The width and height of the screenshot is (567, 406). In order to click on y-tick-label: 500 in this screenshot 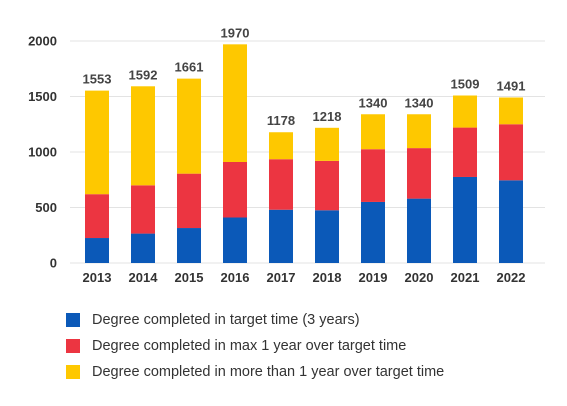, I will do `click(46, 207)`.